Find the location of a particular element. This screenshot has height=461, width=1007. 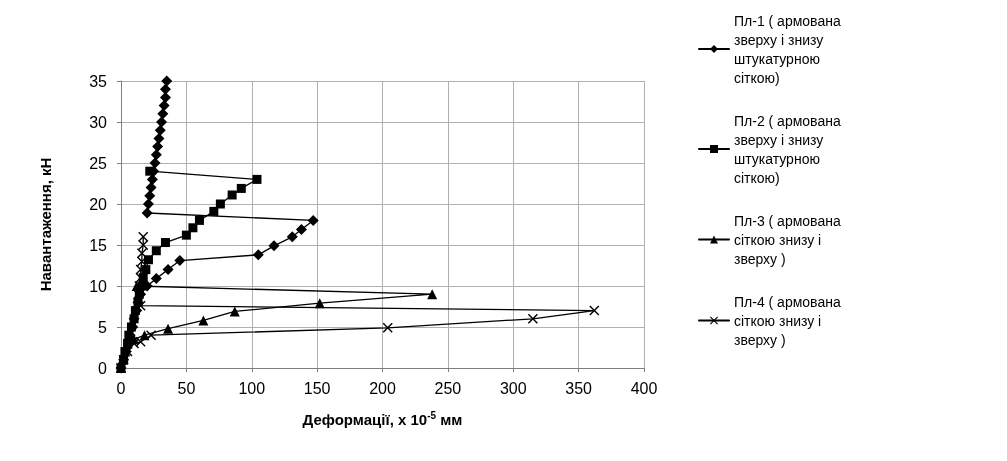

x-tick-label: 250 is located at coordinates (448, 388).